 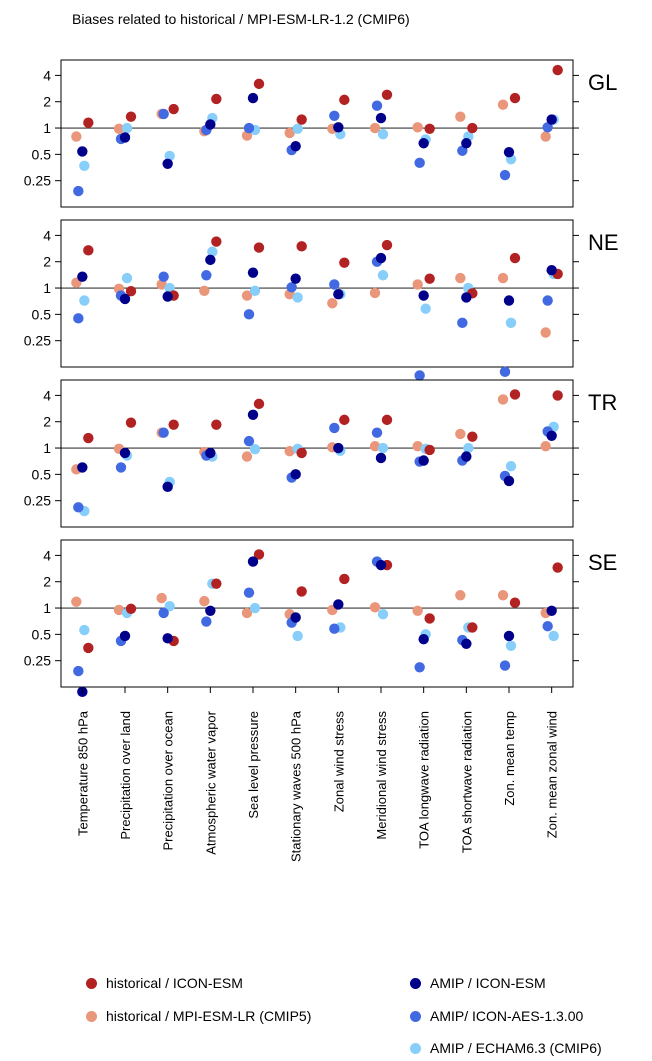 I want to click on legend-label: historical / ICON-ESM, so click(x=174, y=983).